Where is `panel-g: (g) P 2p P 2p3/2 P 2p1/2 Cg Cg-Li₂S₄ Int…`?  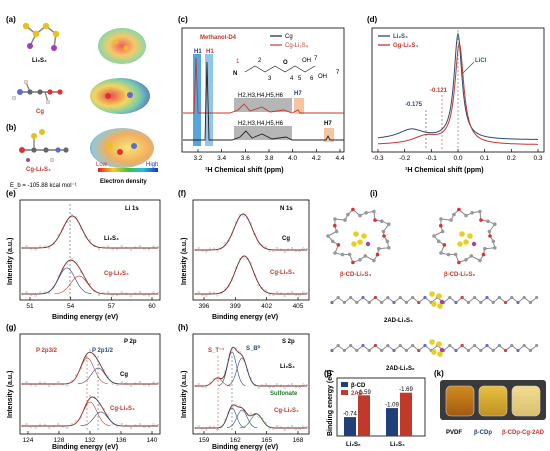
panel-g: (g) P 2p P 2p3/2 P 2p1/2 Cg Cg-Li₂S₄ Int… is located at coordinates (83, 387).